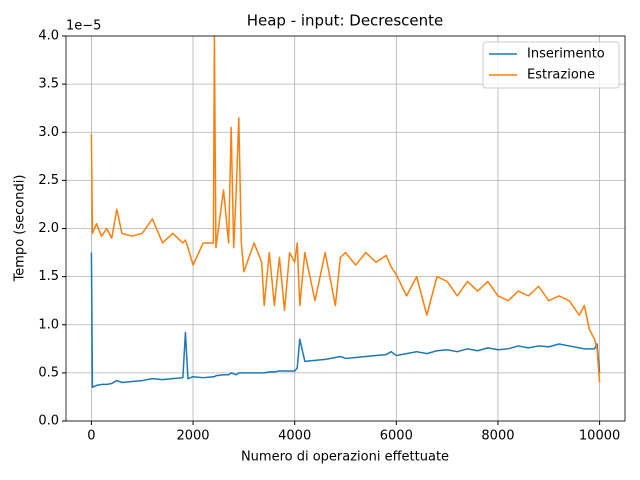 This screenshot has height=480, width=640. Describe the element at coordinates (345, 21) in the screenshot. I see `chart-title: Heap - input: Decrescente` at that location.